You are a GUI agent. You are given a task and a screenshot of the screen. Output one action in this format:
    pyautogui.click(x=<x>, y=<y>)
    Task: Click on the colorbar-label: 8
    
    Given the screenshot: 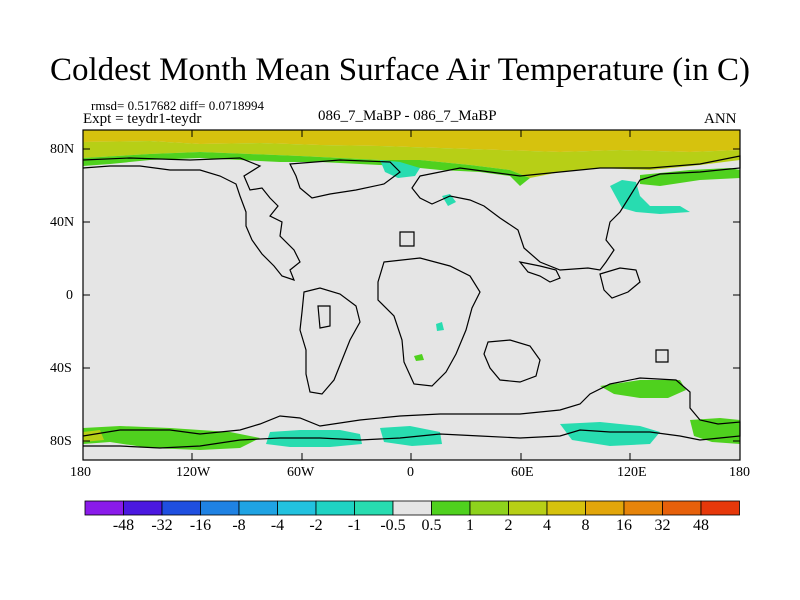 What is the action you would take?
    pyautogui.click(x=585, y=525)
    